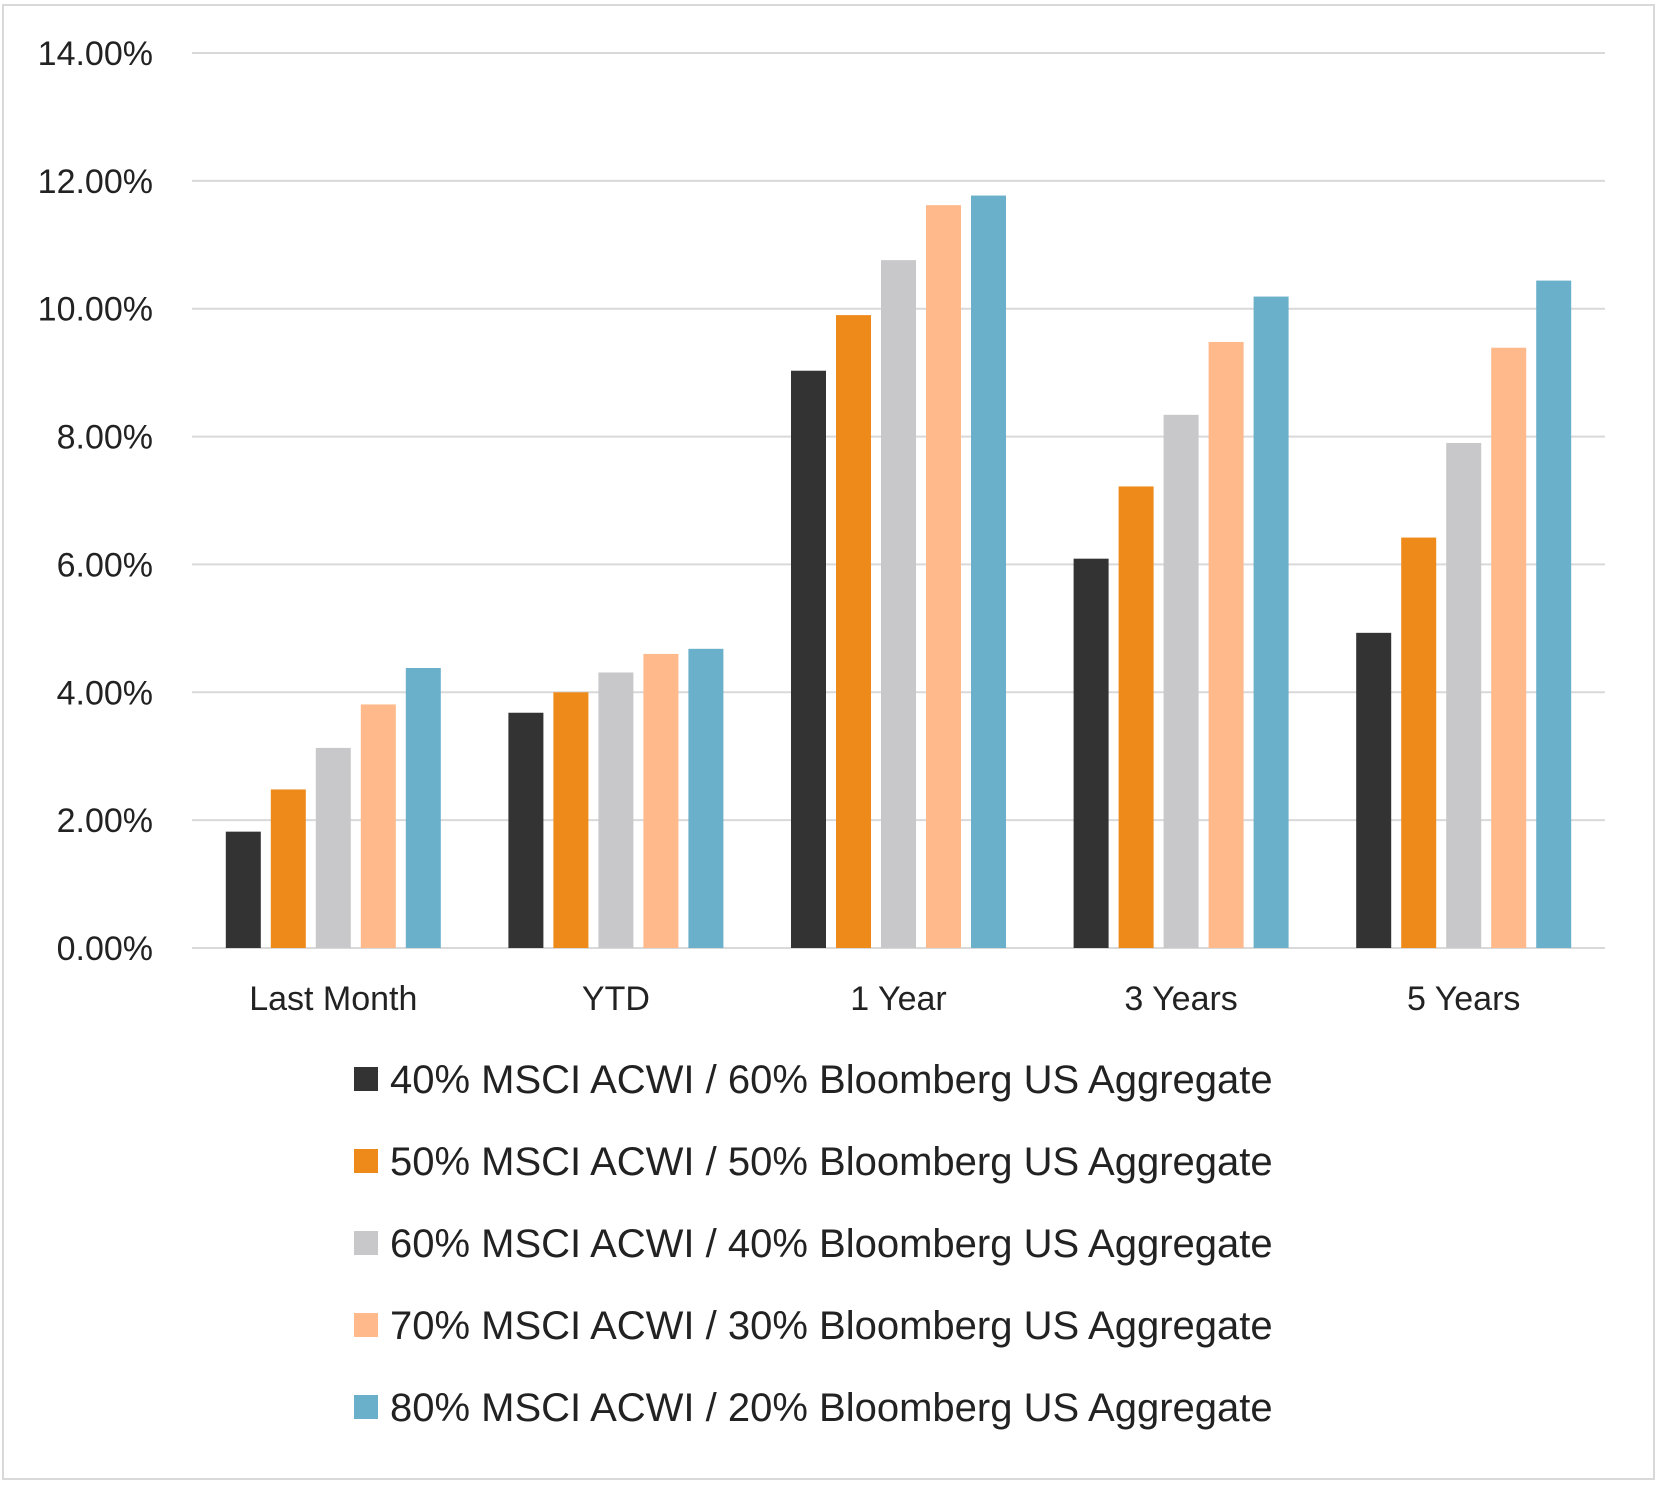  I want to click on x-tick-label: 3 Years, so click(1180, 999).